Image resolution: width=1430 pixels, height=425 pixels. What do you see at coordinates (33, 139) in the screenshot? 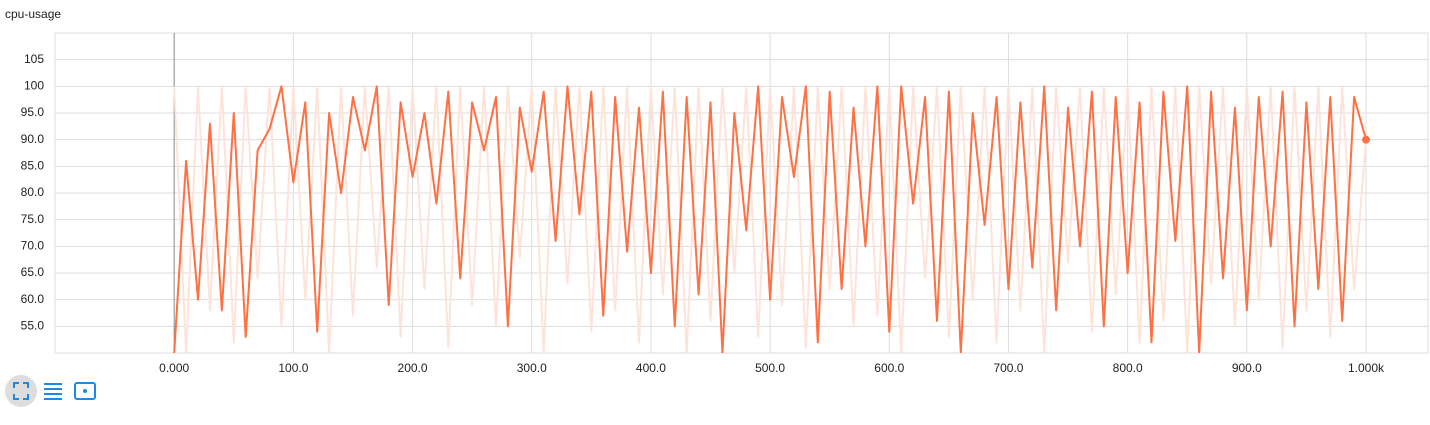
I see `y-tick-label: 90.0` at bounding box center [33, 139].